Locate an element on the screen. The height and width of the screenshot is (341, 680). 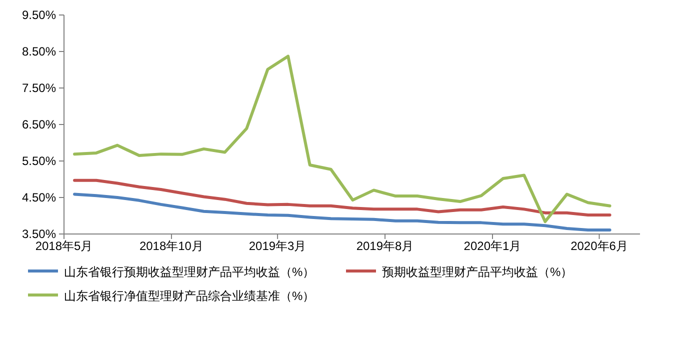
y-tick-label: 9.50% is located at coordinates (39, 15).